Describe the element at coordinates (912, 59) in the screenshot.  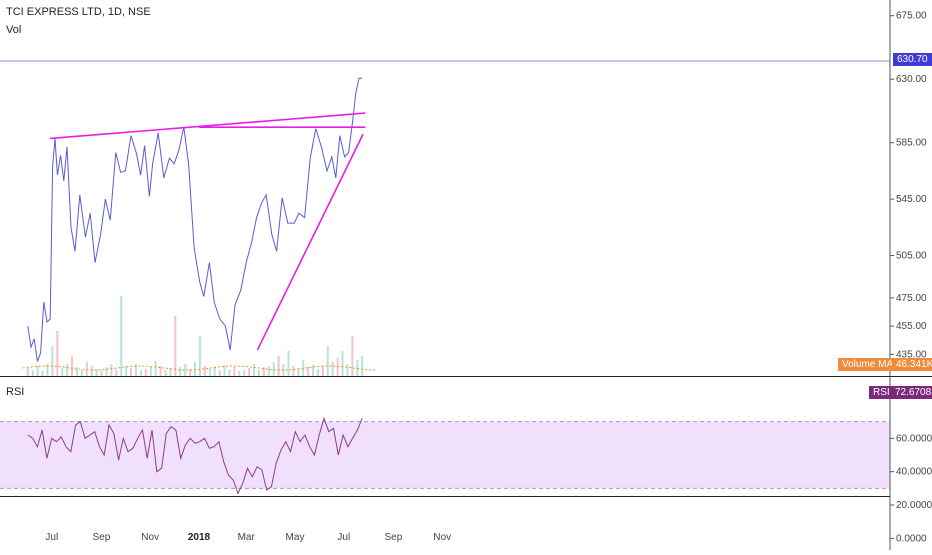
I see `last-price-tag: 630.70` at that location.